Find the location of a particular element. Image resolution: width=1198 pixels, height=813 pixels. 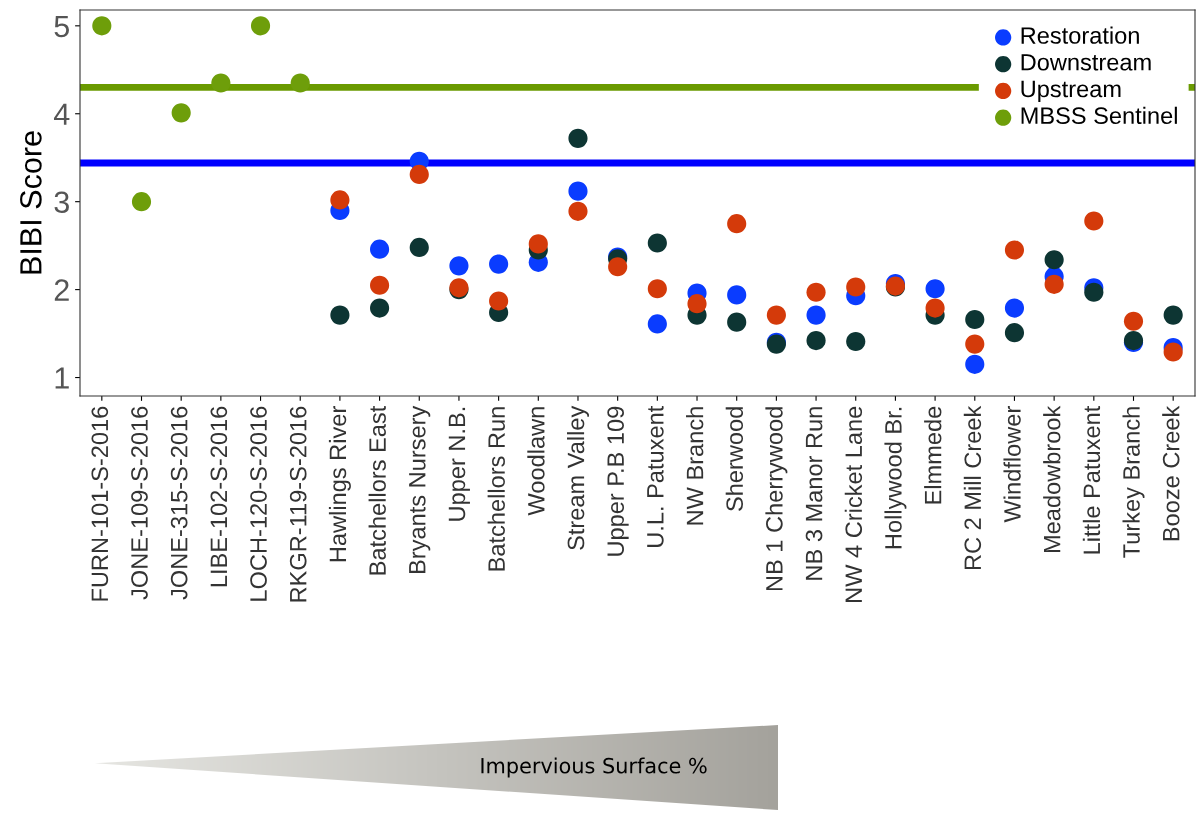

x-tick-label: U.L. Patuxent is located at coordinates (655, 476).